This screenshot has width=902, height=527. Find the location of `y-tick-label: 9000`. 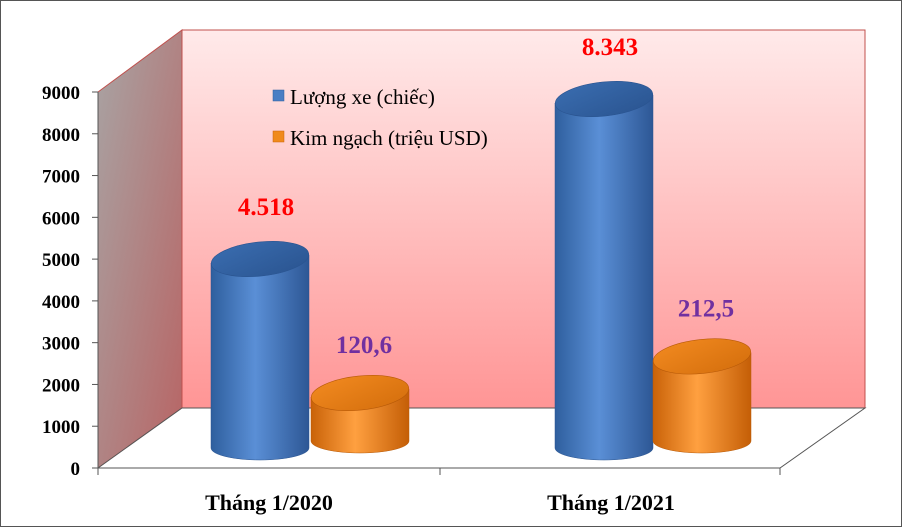

y-tick-label: 9000 is located at coordinates (61, 93).